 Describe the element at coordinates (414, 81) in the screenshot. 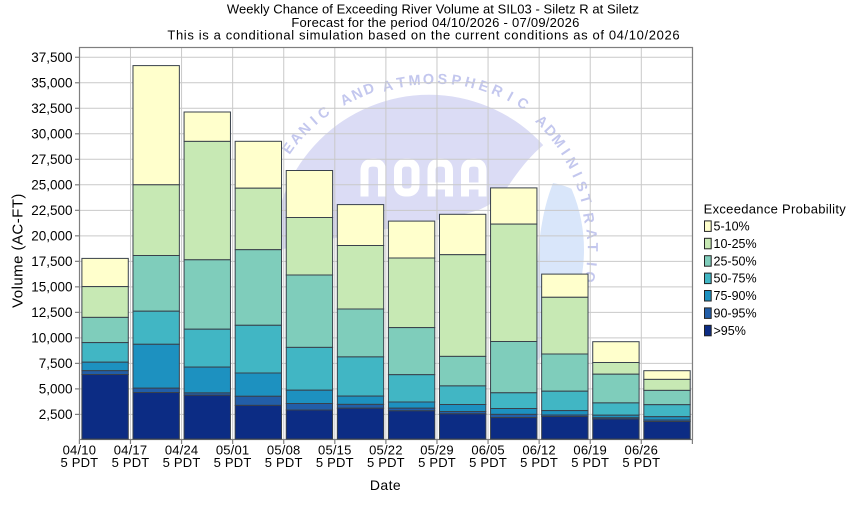

I see `svg-text: M` at that location.